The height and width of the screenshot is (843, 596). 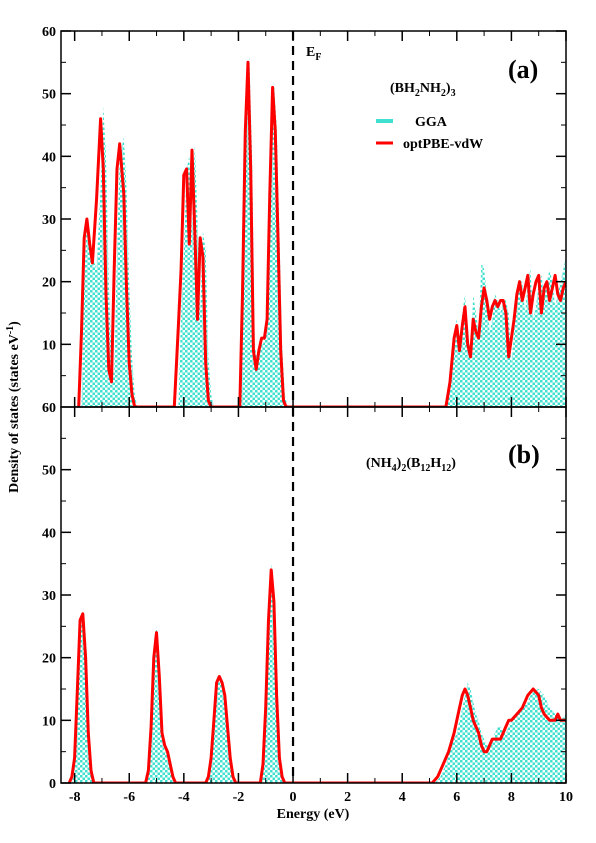 I want to click on x-tick-label: 2, so click(x=347, y=797).